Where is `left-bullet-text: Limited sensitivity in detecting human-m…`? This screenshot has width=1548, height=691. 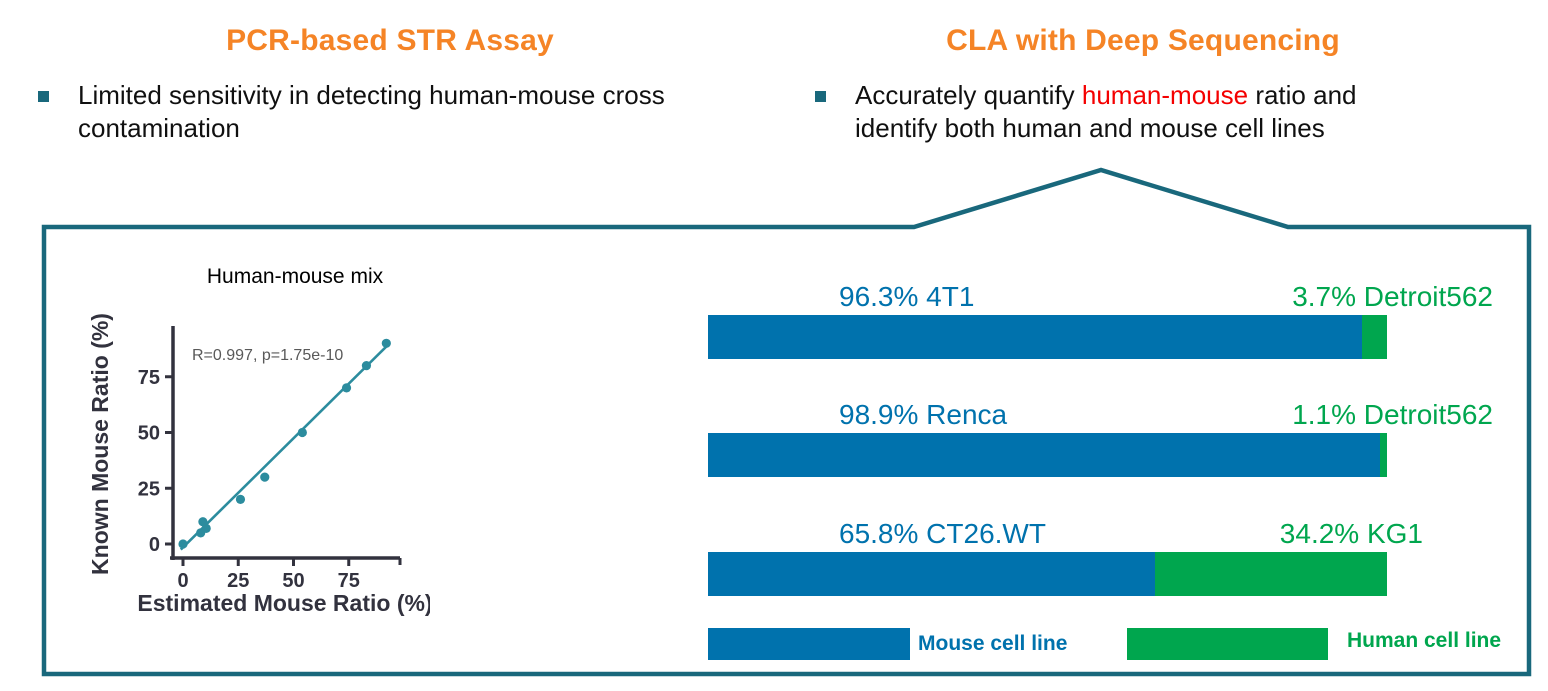
left-bullet-text: Limited sensitivity in detecting human-m… is located at coordinates (428, 112).